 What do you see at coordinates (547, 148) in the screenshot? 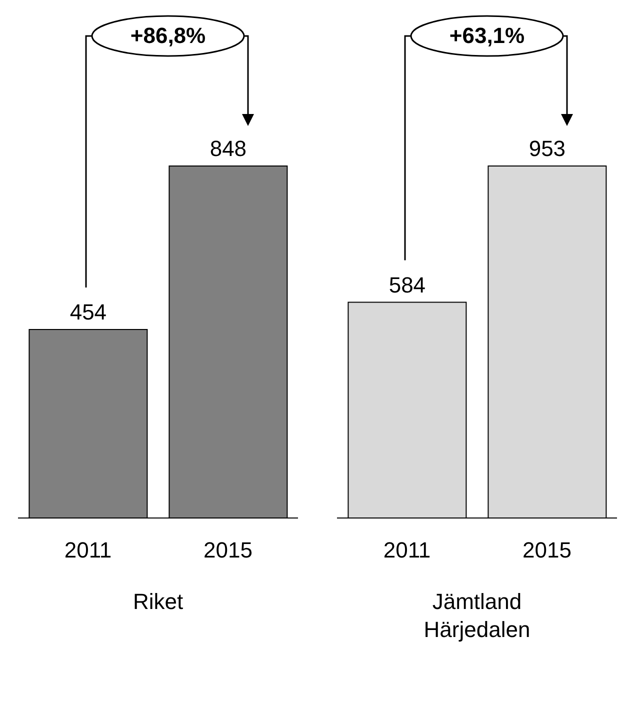
I see `data-label: 953` at bounding box center [547, 148].